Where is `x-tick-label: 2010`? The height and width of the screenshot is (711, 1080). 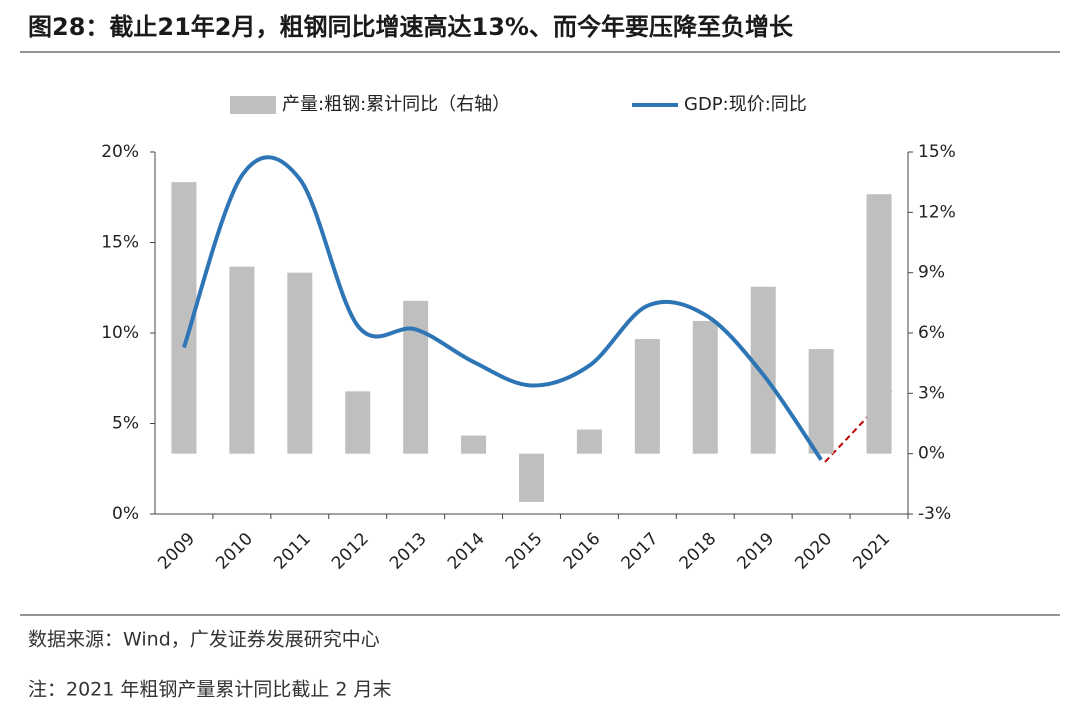
x-tick-label: 2010 is located at coordinates (234, 551).